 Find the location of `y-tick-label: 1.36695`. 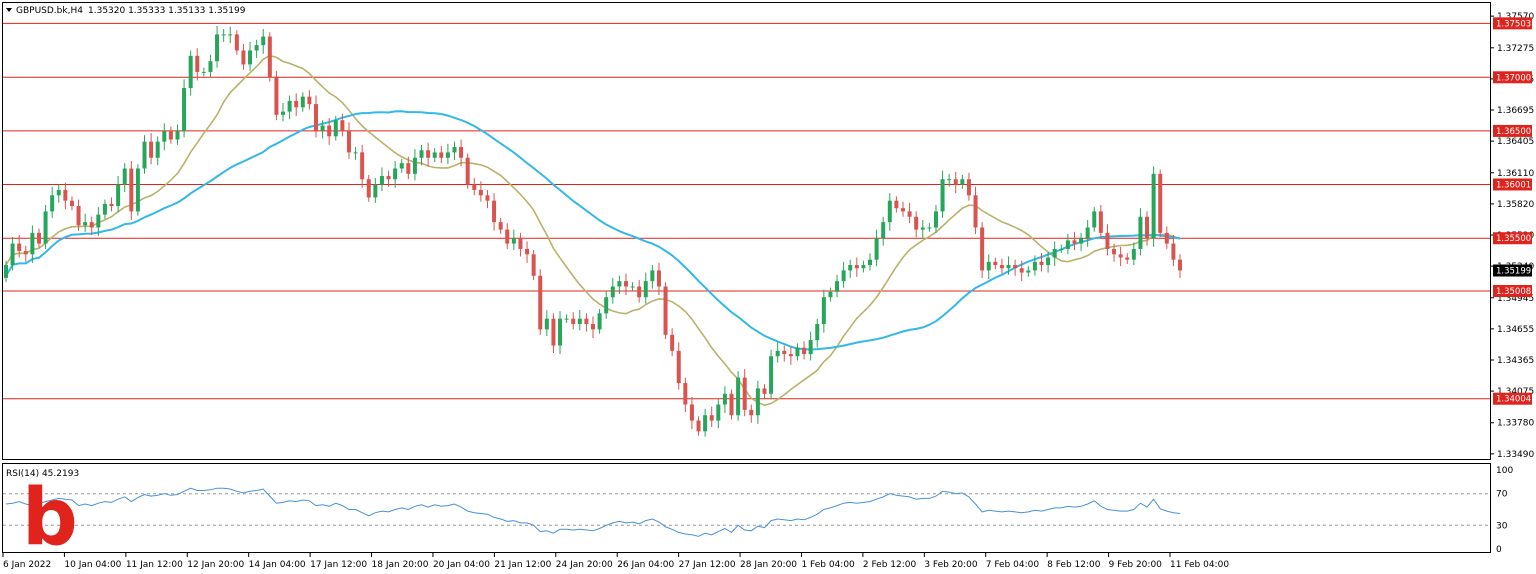

y-tick-label: 1.36695 is located at coordinates (1515, 111).